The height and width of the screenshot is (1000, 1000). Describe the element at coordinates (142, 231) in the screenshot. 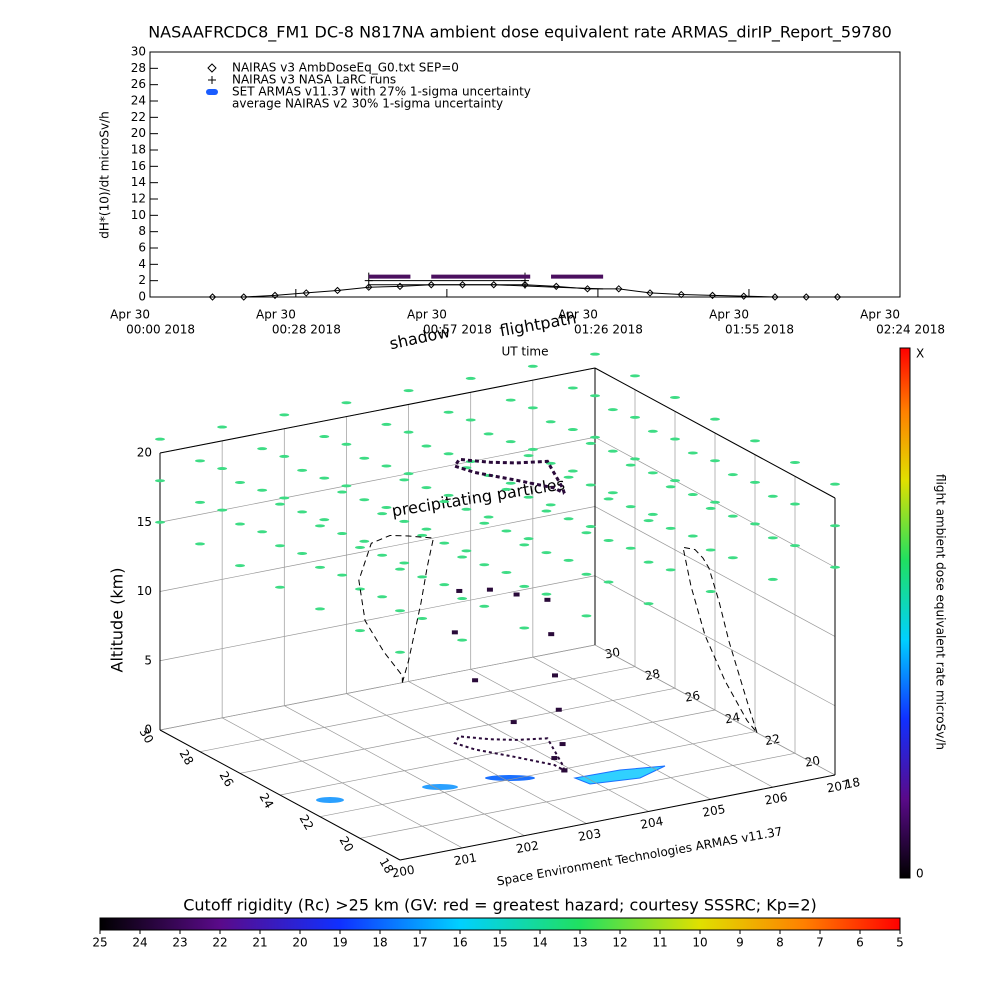

I see `y-tick-label: 8` at that location.